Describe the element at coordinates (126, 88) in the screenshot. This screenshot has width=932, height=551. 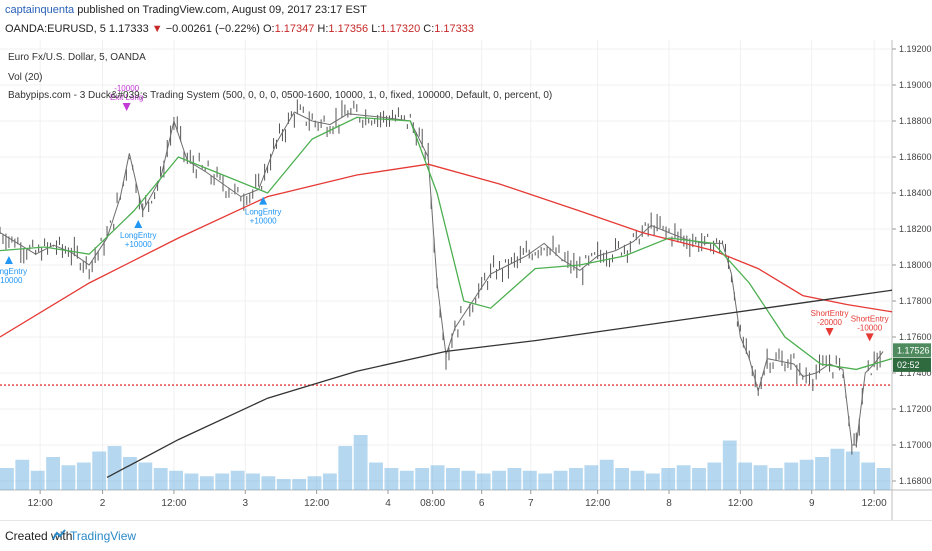
I see `signal-label: -10000` at that location.